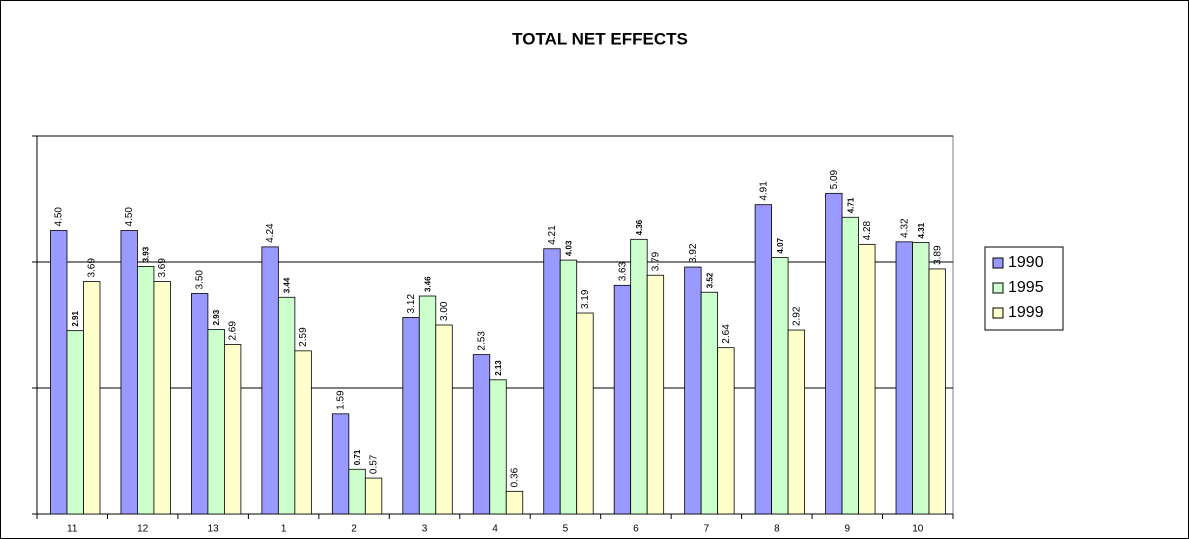 This screenshot has width=1189, height=539. I want to click on x-tick-label: 13, so click(214, 529).